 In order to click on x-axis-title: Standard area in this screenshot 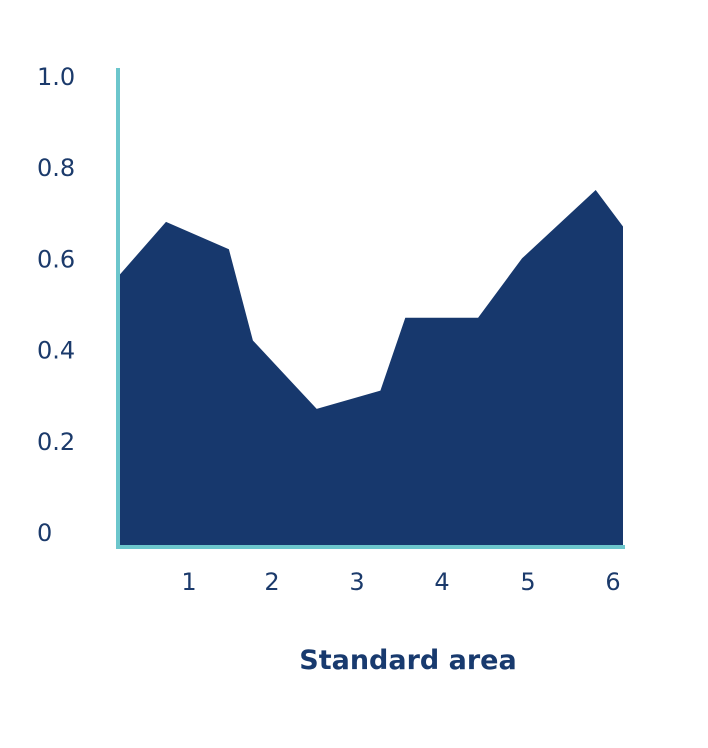, I will do `click(407, 660)`.